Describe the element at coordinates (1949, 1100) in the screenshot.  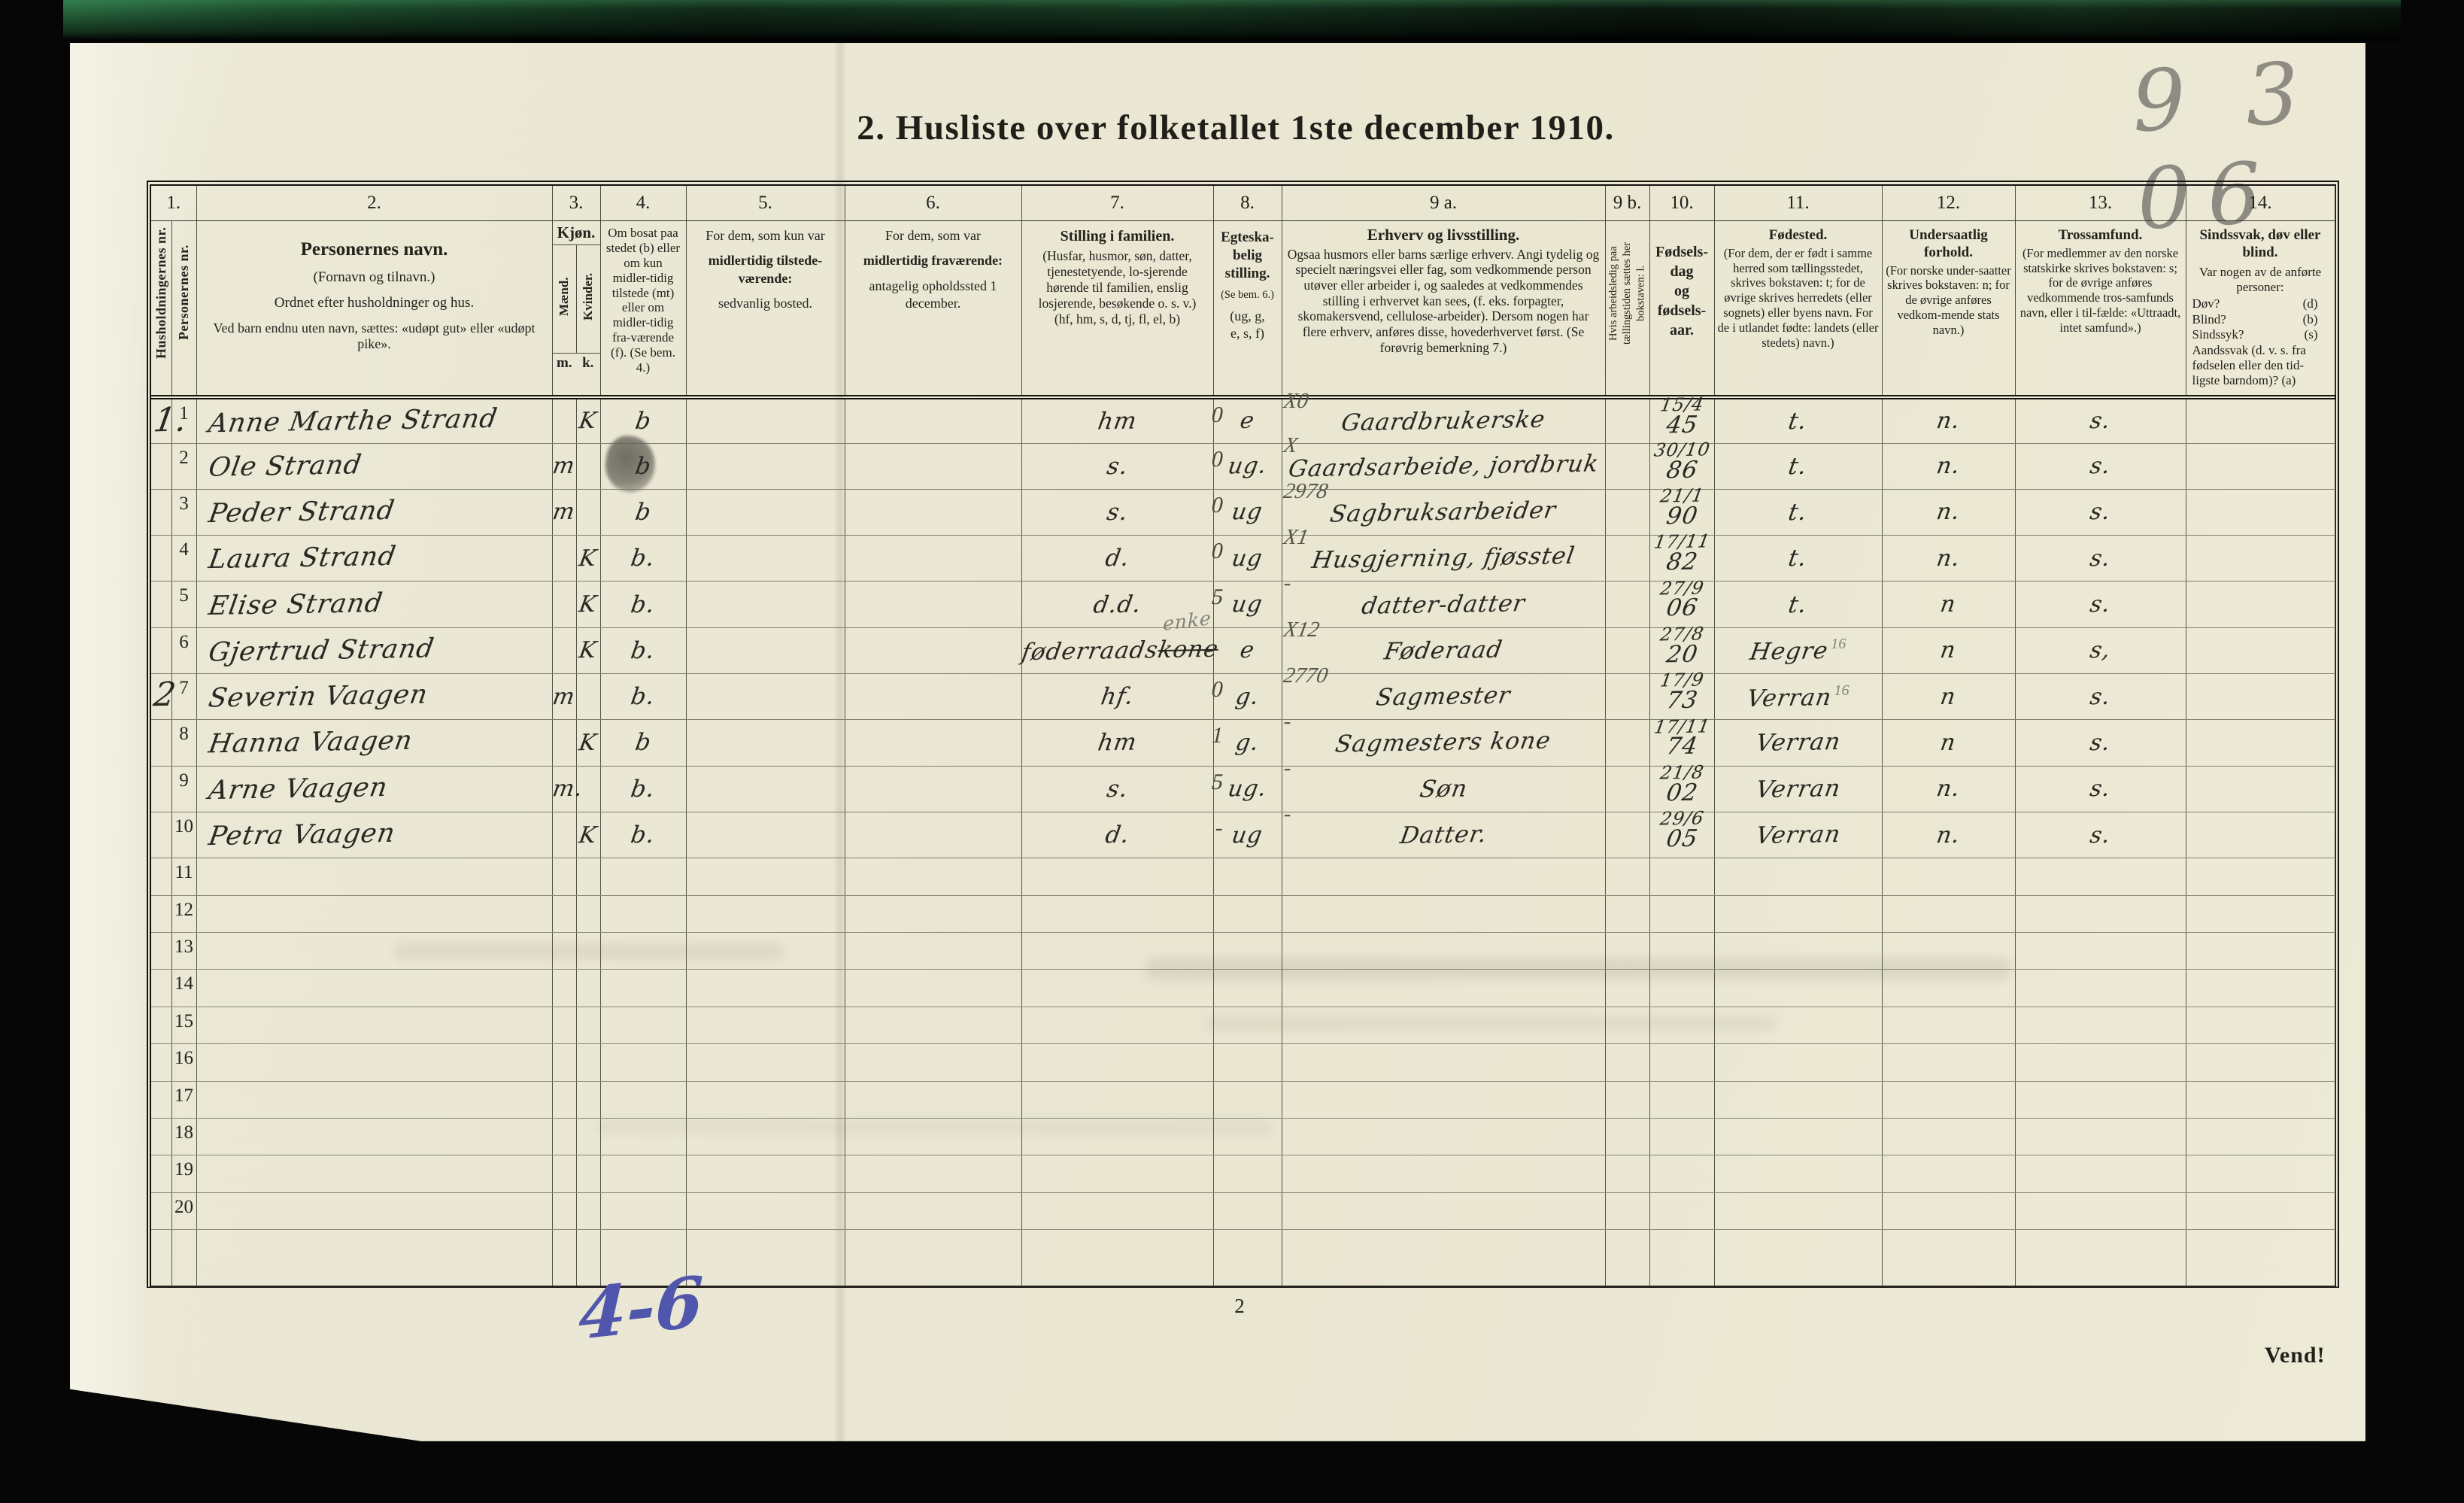
I see `citizenship-cell` at that location.